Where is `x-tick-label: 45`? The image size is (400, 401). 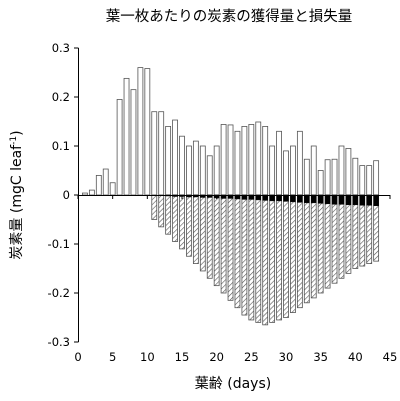
x-tick-label: 45 is located at coordinates (390, 357).